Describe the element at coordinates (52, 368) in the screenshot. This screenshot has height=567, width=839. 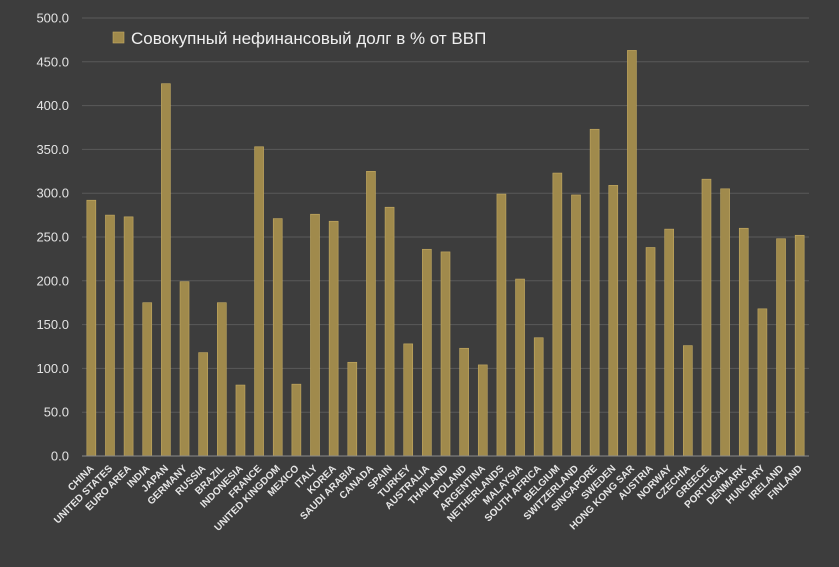
I see `y-tick-label: 100.0` at that location.